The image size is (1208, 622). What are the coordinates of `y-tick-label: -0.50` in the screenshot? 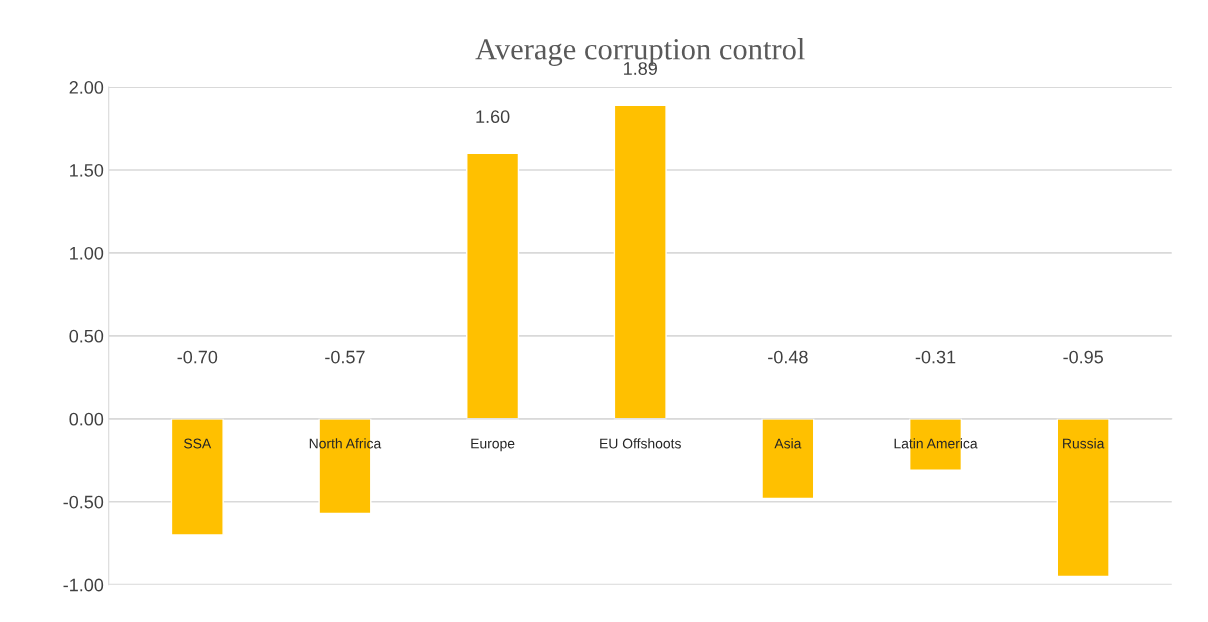 It's located at (83, 502).